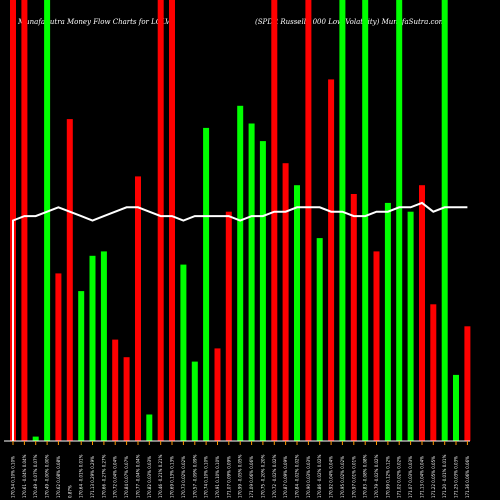 The height and width of the screenshot is (500, 500). I want to click on x-tick-label-18: 170.74 0.10% 0.10%, so click(206, 477).